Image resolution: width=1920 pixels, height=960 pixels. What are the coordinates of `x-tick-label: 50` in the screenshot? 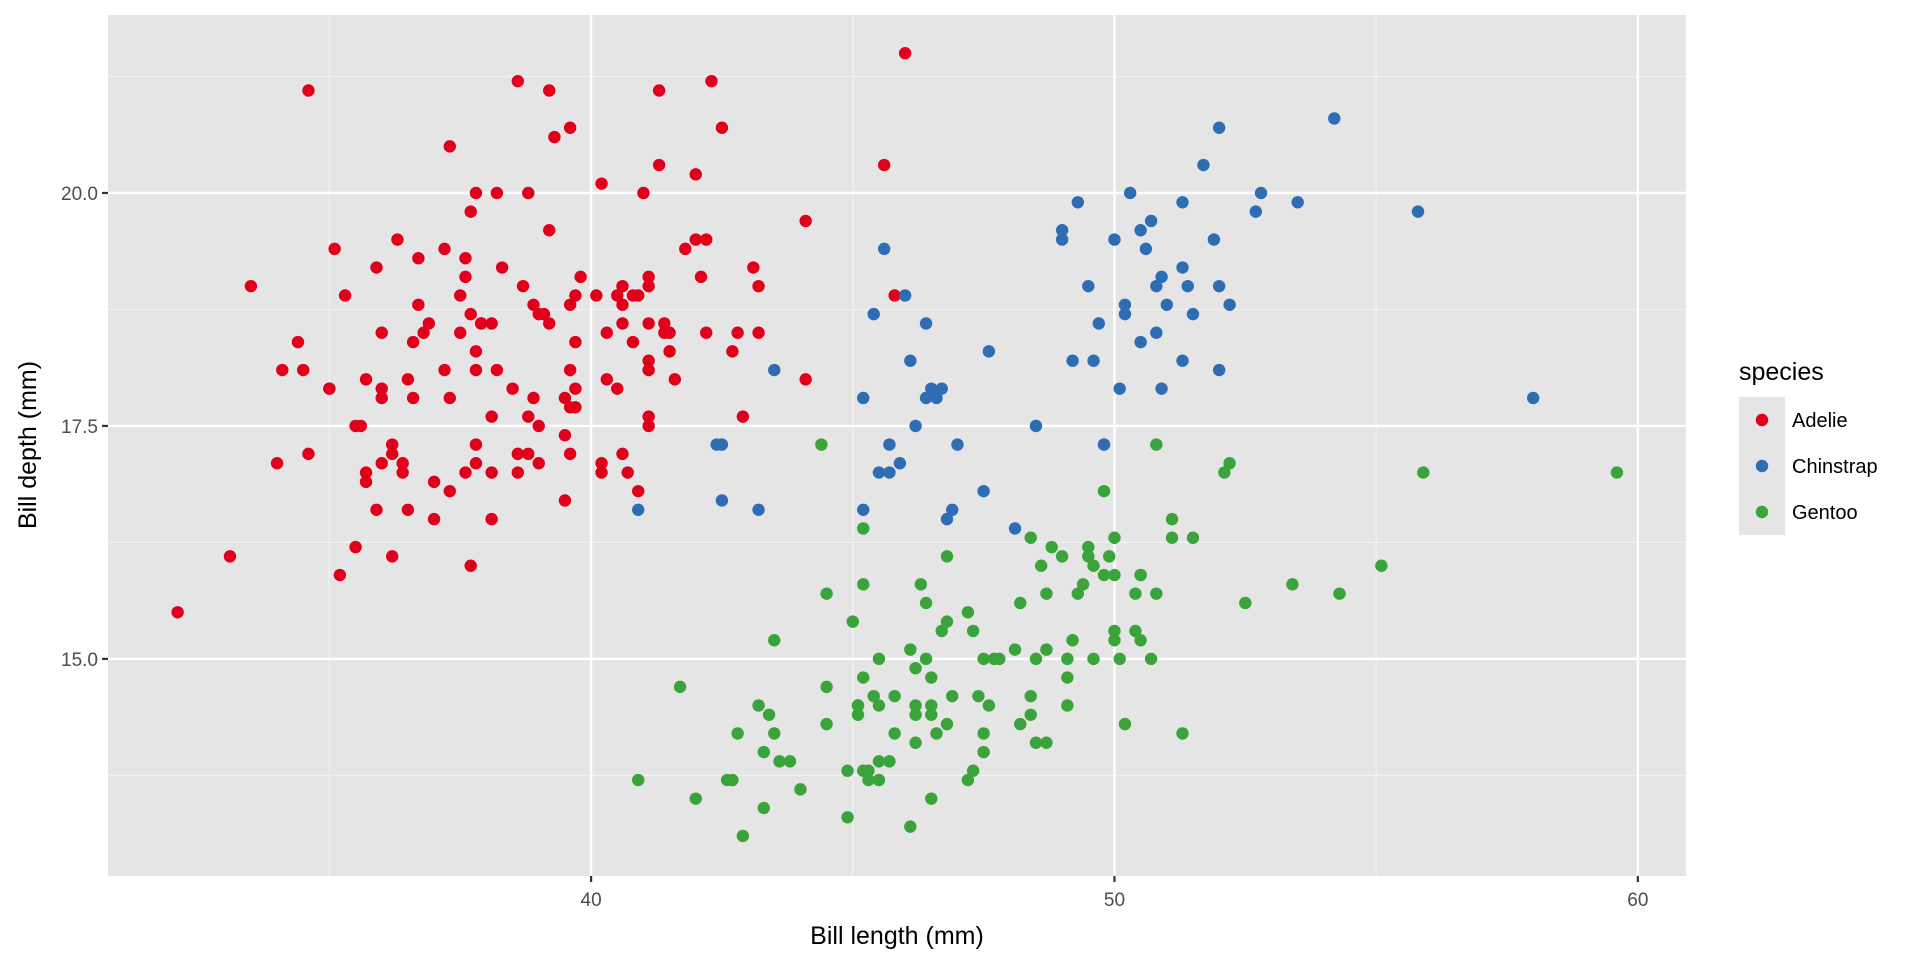 It's located at (1114, 900).